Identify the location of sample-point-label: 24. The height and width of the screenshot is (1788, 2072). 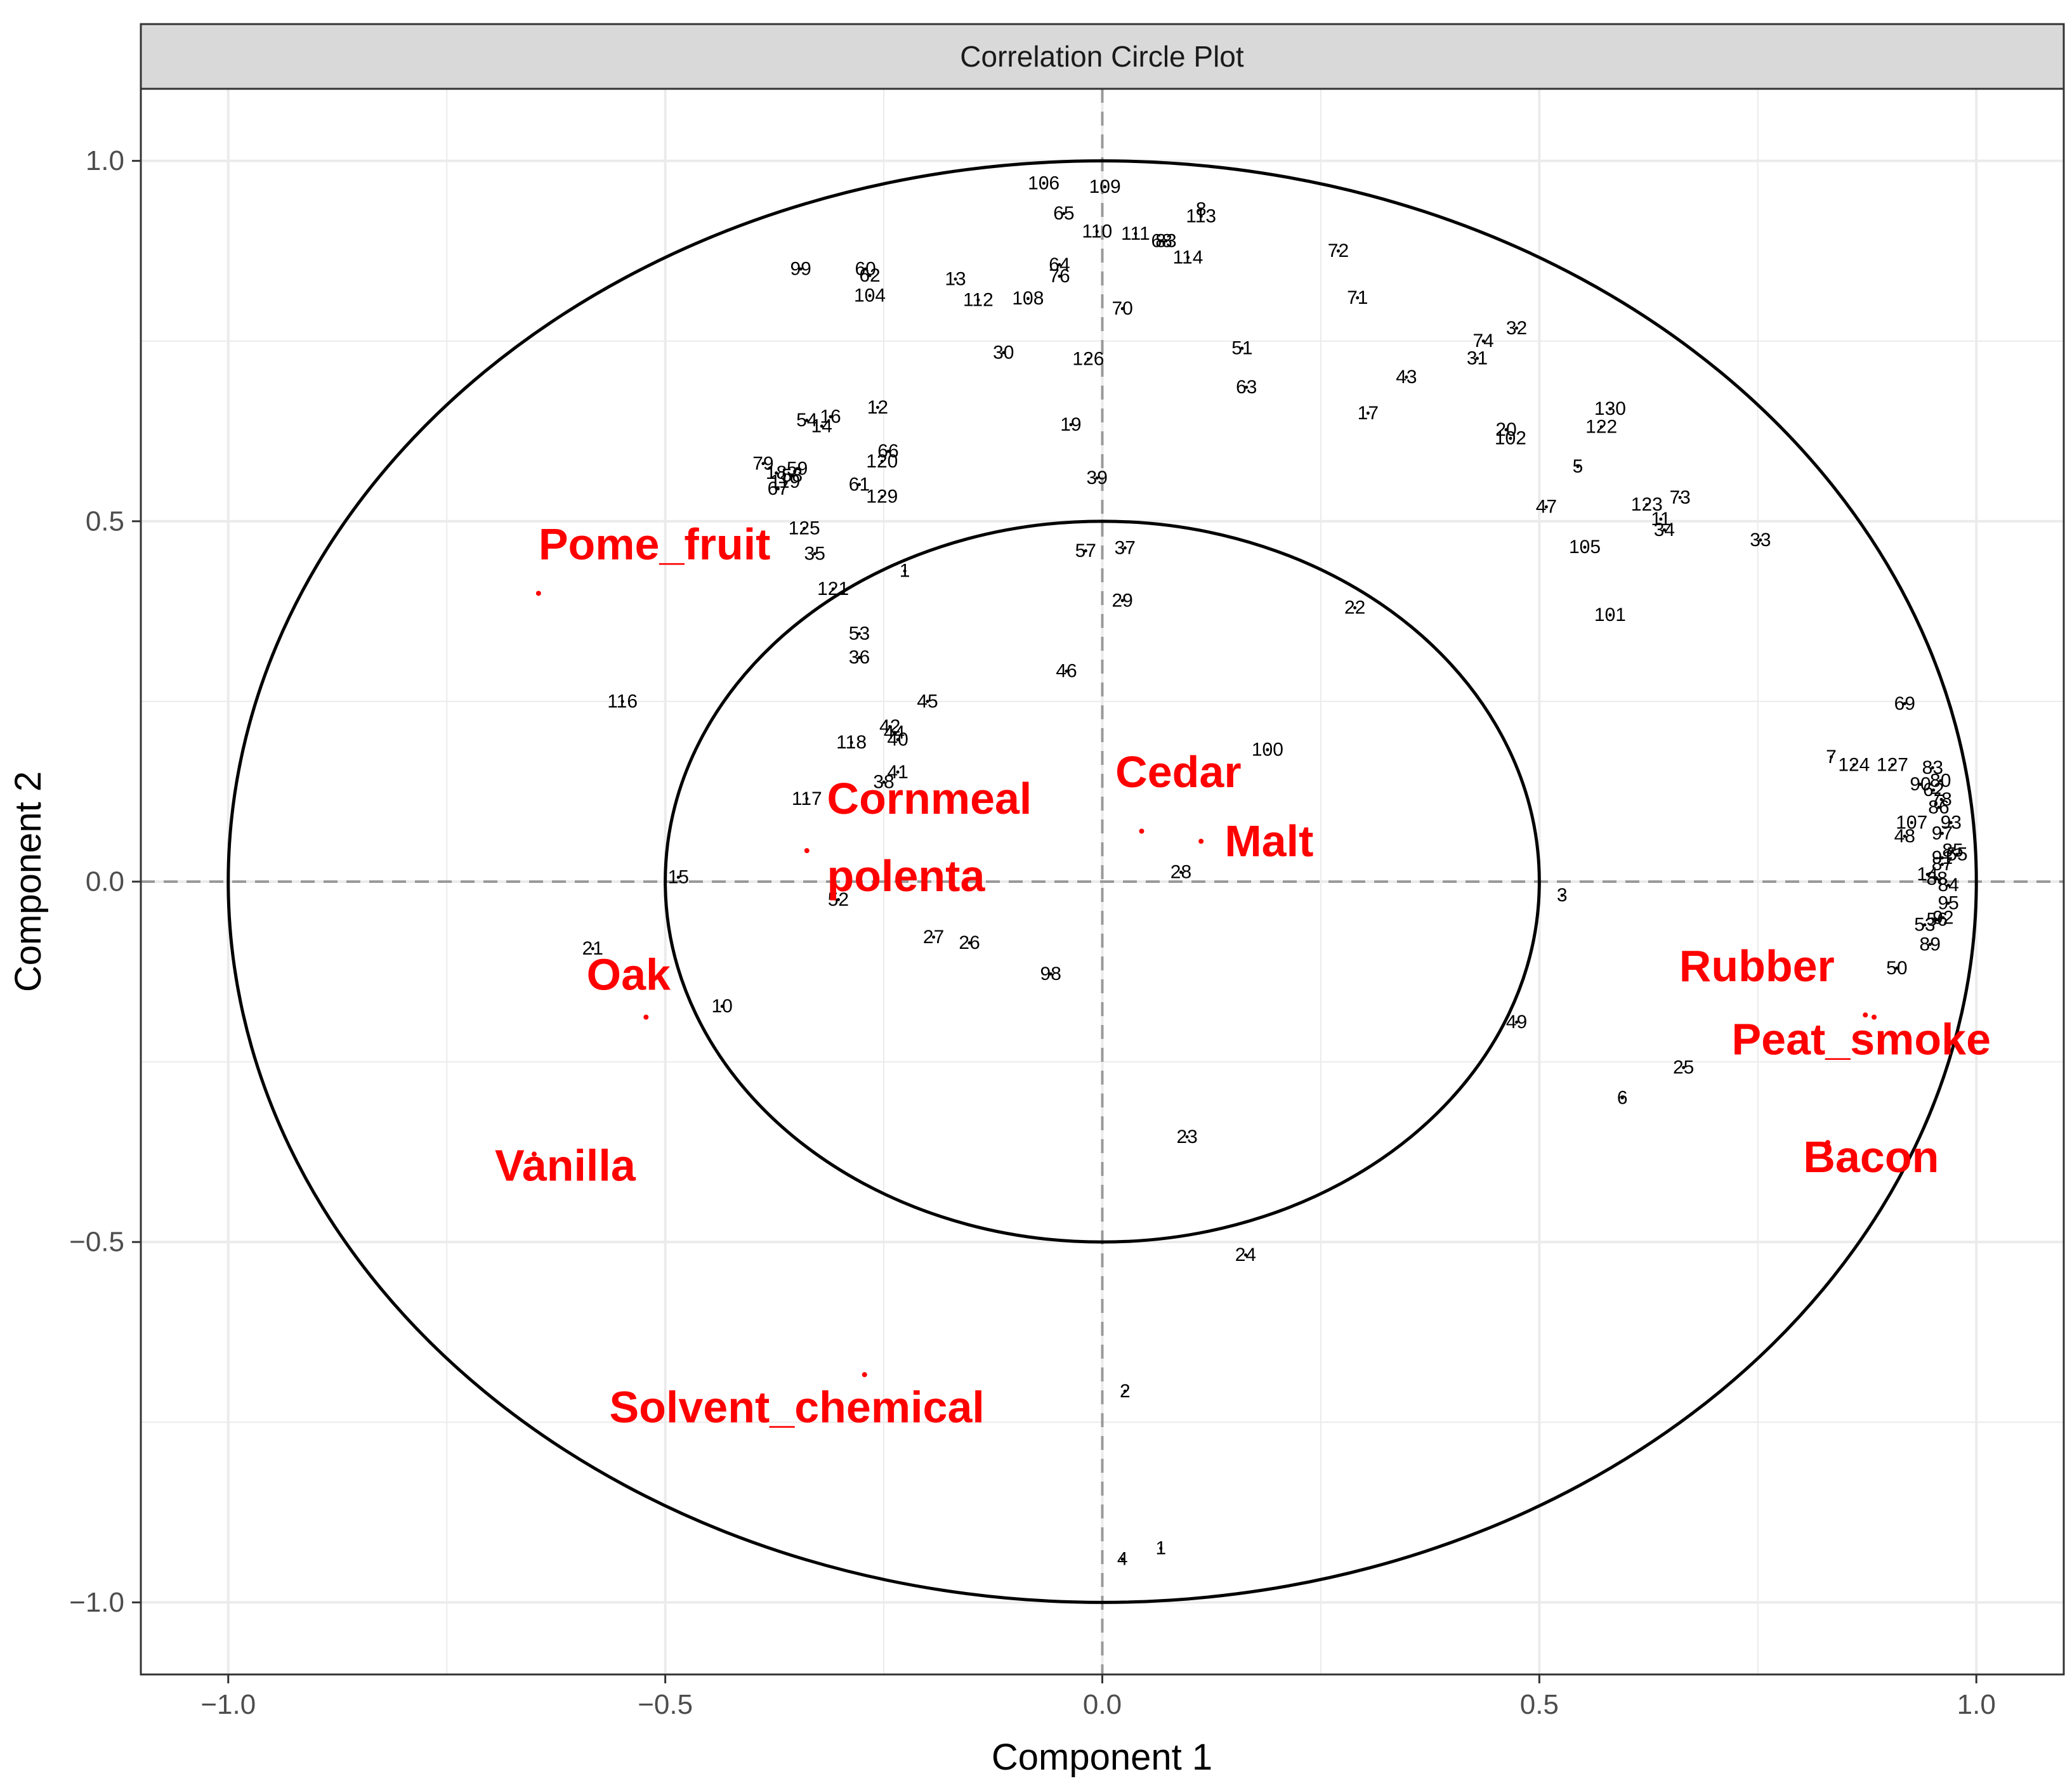
(1245, 1254).